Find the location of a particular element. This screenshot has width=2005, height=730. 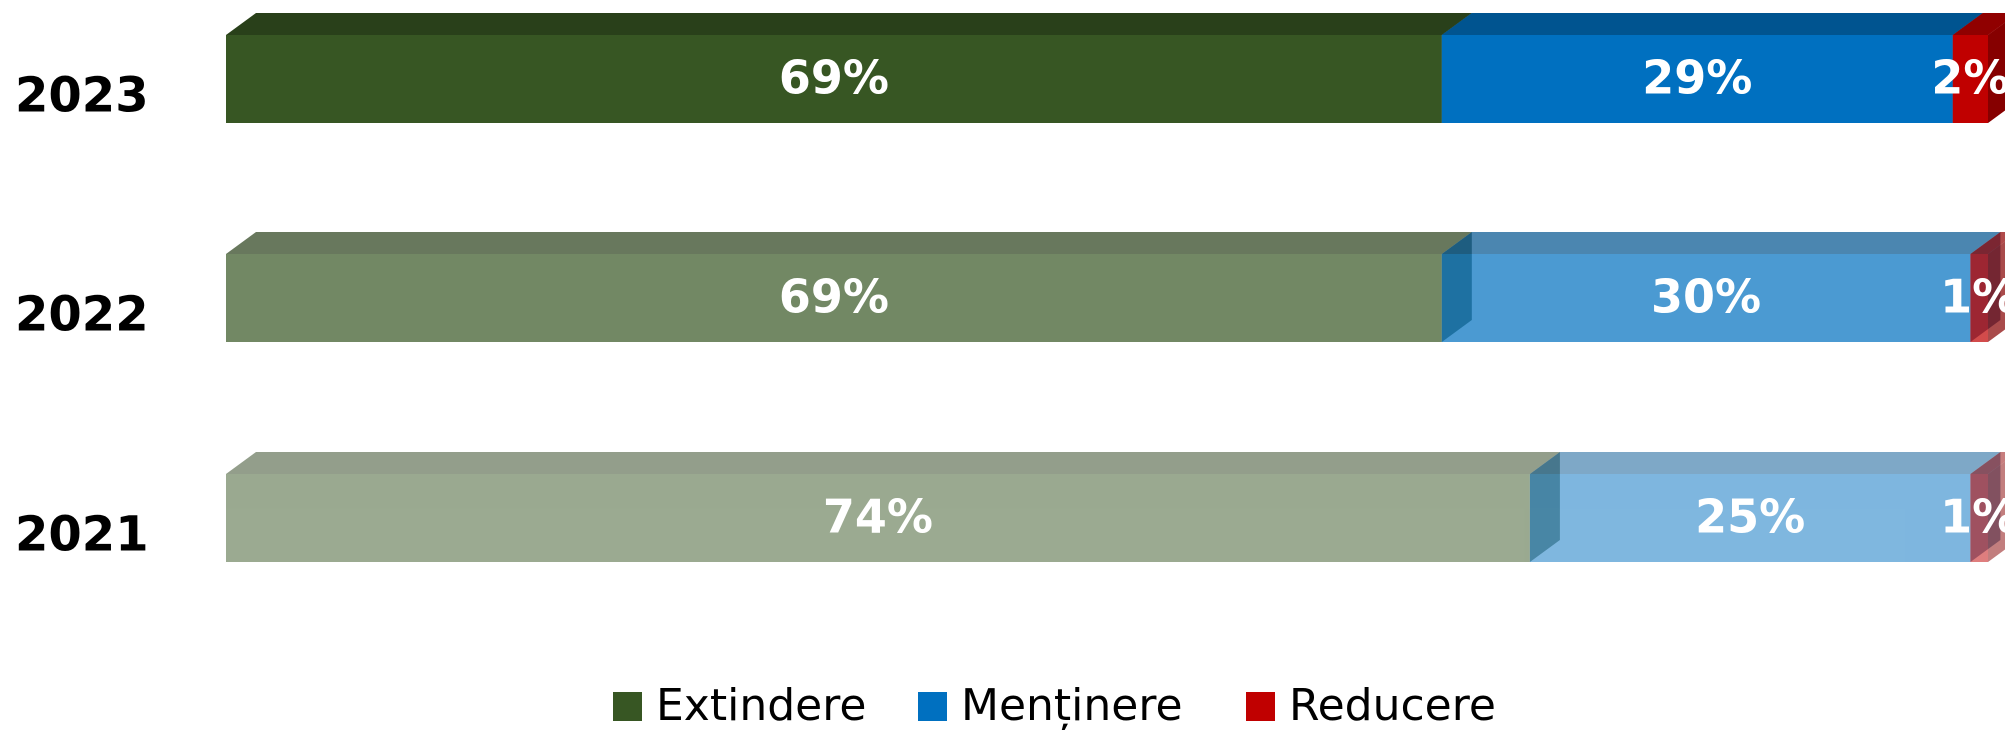

category-label: 2022 is located at coordinates (82, 314).